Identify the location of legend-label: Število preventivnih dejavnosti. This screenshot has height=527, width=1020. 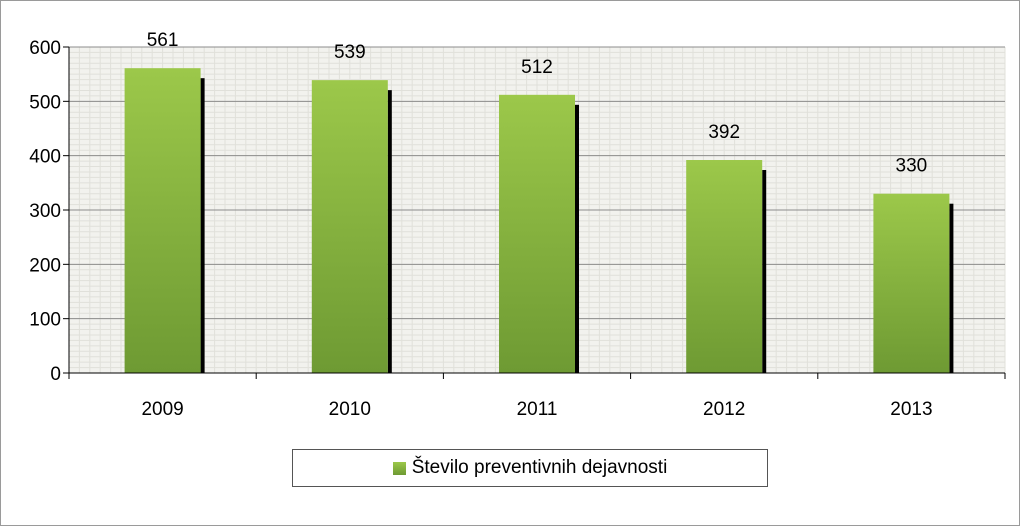
(539, 467).